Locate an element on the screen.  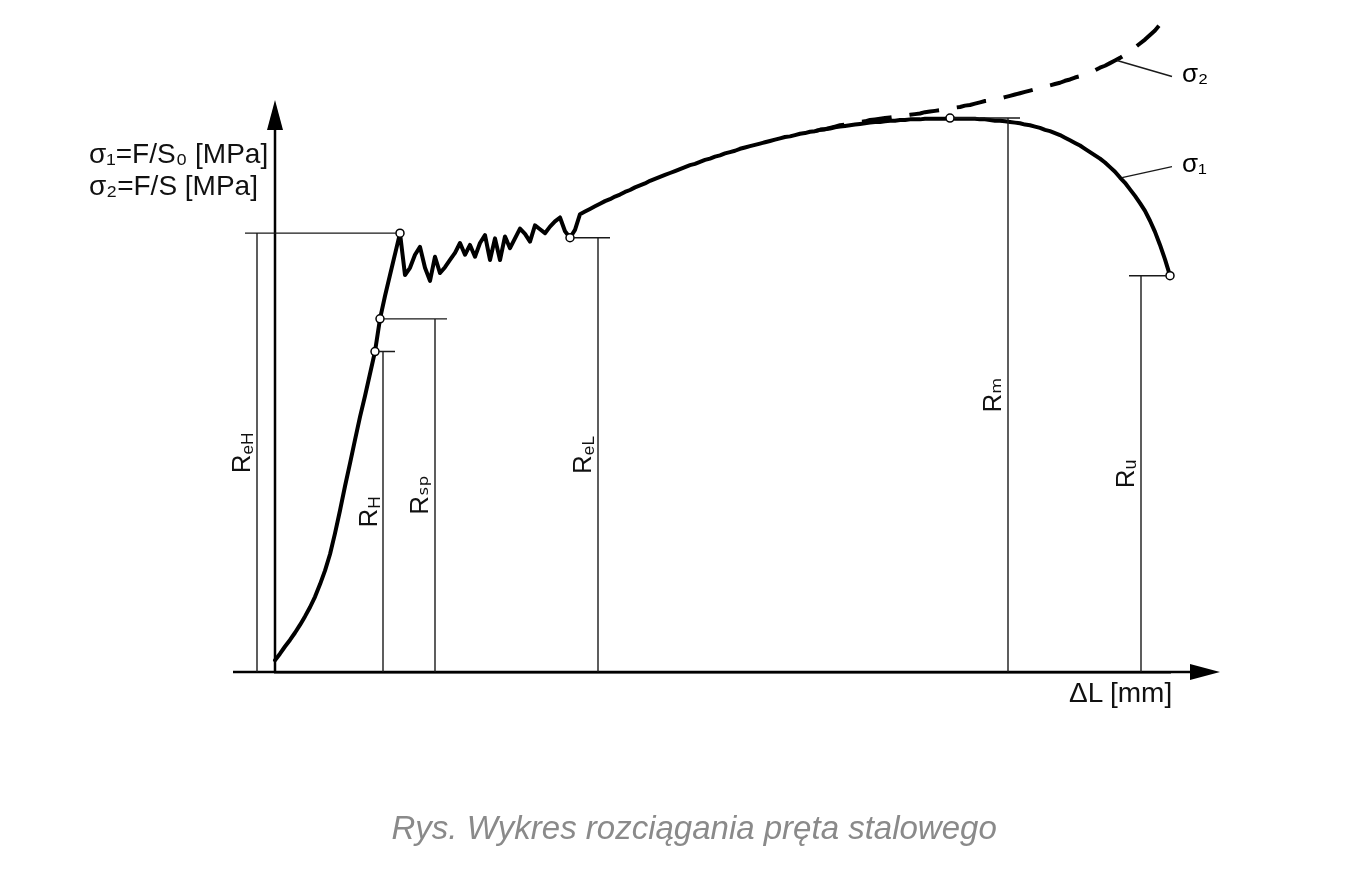
series-label: σ₂ is located at coordinates (1195, 72).